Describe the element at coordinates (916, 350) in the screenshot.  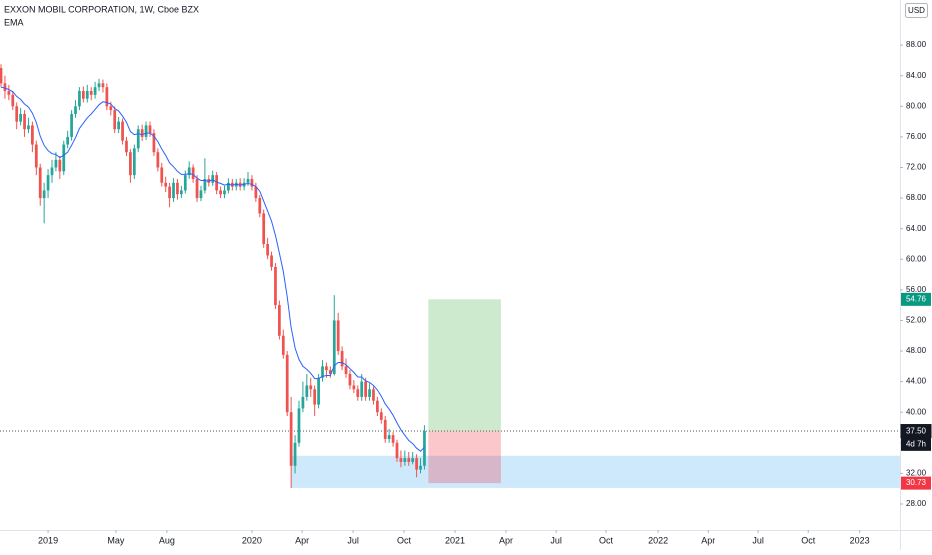
I see `y-tick-label: 48.00` at that location.